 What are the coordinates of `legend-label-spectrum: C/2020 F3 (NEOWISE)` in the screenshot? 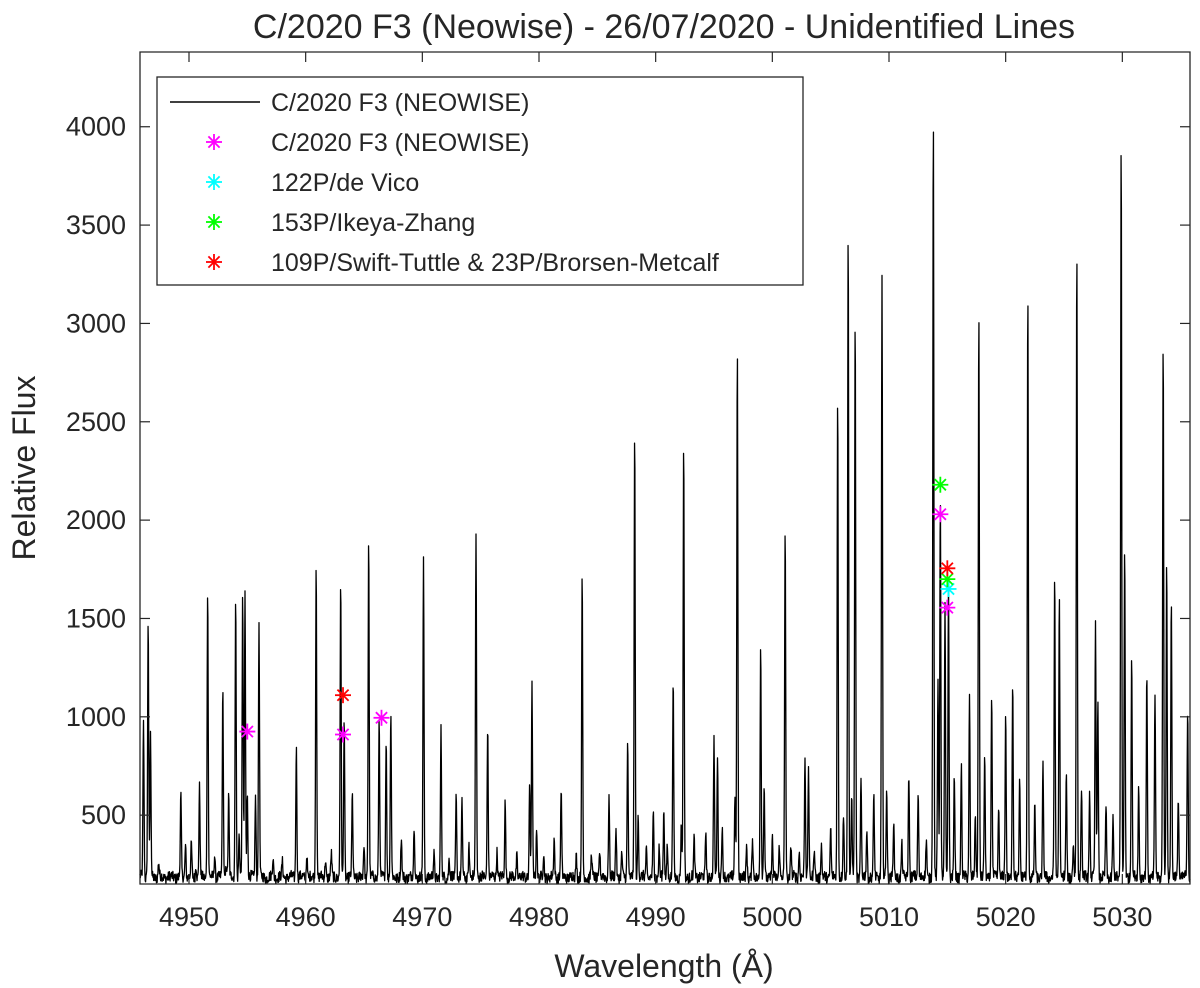 It's located at (400, 103).